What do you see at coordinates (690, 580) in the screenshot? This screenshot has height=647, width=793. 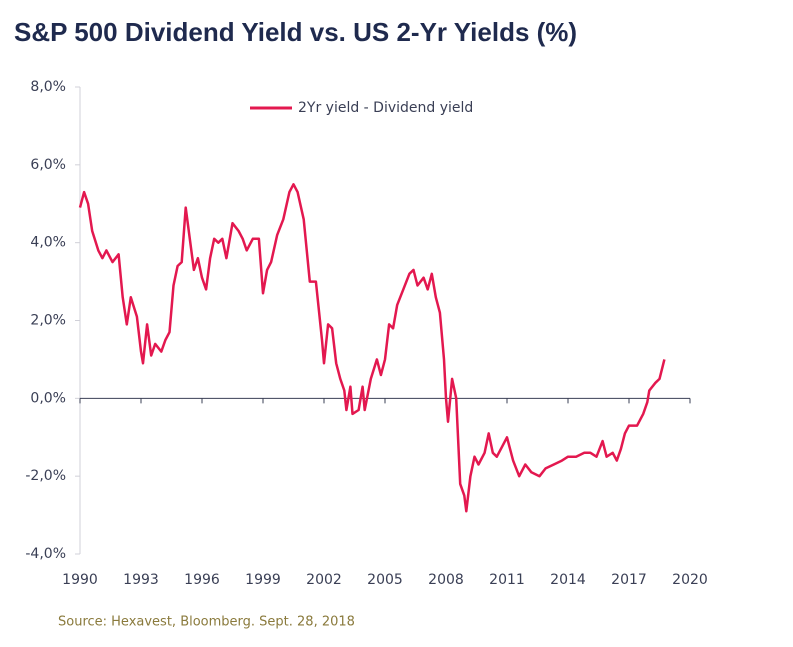 I see `x-tick-label: 2020` at bounding box center [690, 580].